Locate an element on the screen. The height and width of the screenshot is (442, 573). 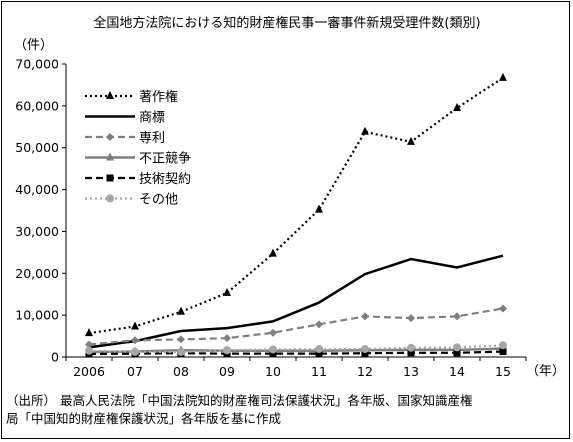
legend-entry: 著作権 is located at coordinates (131, 97).